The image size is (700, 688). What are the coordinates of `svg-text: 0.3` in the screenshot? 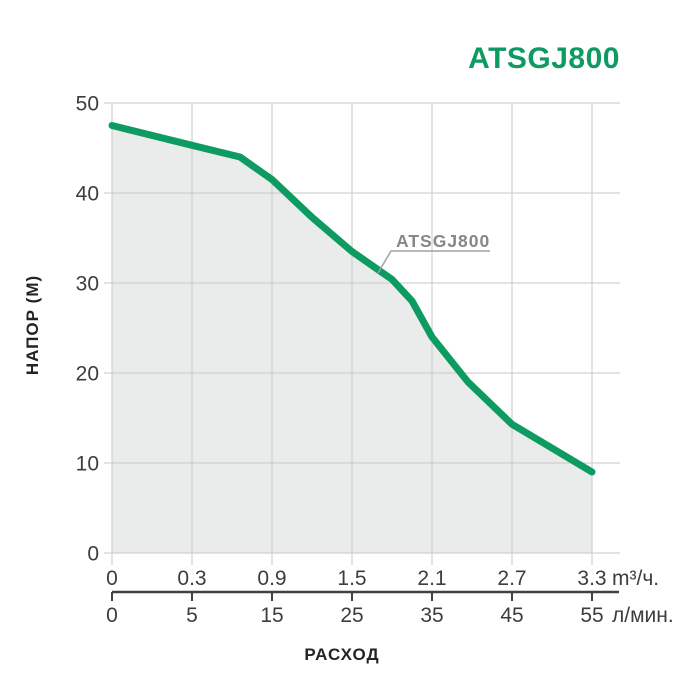 It's located at (191, 578).